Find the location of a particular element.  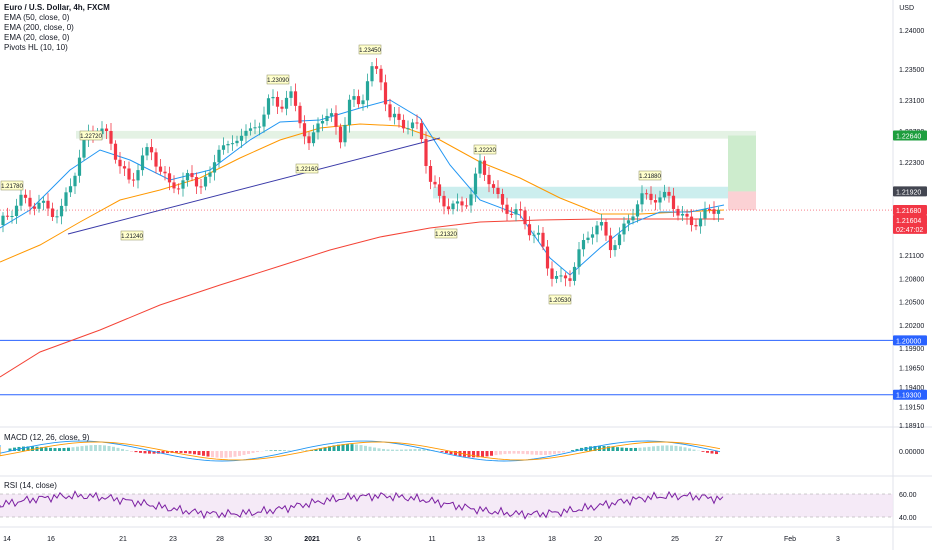

pivot-label-text: 1.21320 is located at coordinates (446, 235).